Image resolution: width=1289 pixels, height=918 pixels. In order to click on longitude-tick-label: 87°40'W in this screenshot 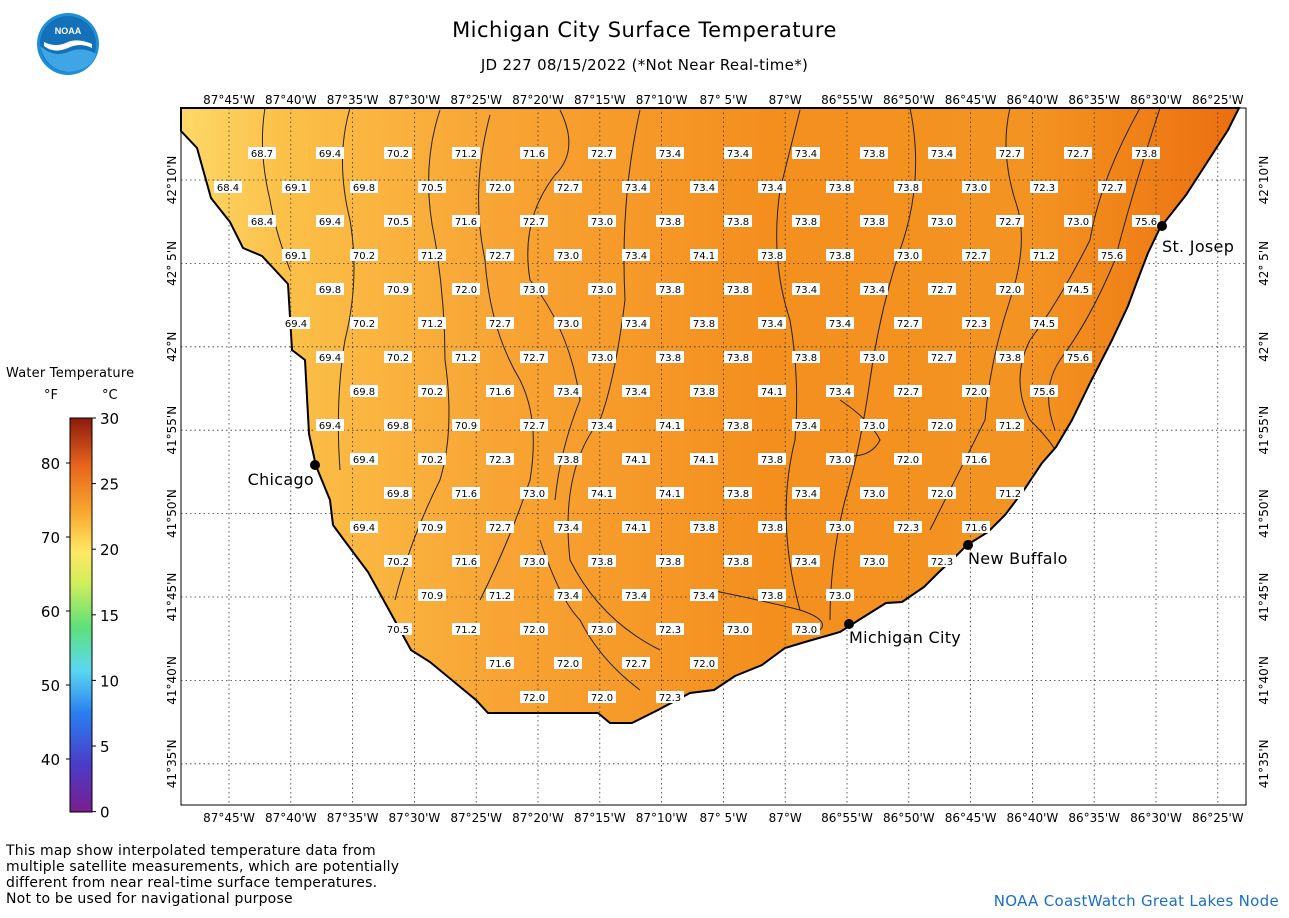, I will do `click(291, 818)`.